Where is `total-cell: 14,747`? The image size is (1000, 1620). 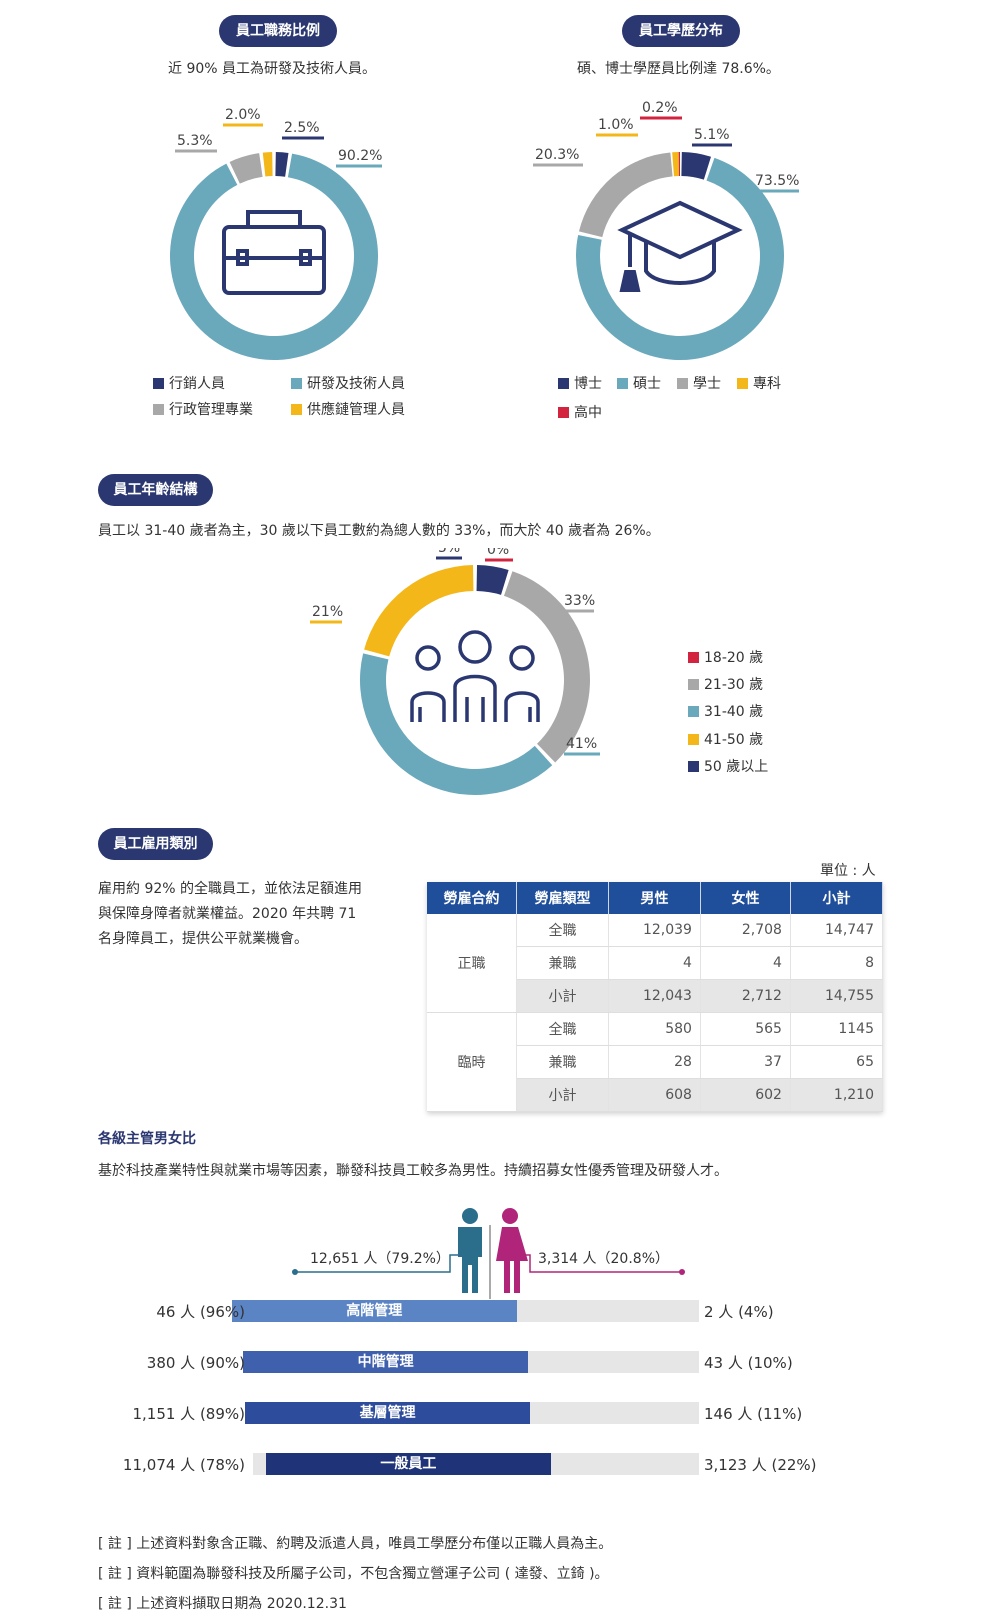 total-cell: 14,747 is located at coordinates (837, 930).